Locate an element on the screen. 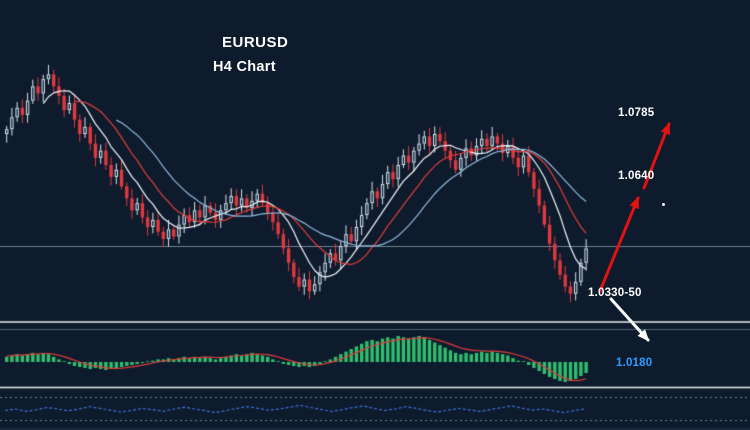 This screenshot has height=430, width=750. symbol-title: EURUSD is located at coordinates (255, 42).